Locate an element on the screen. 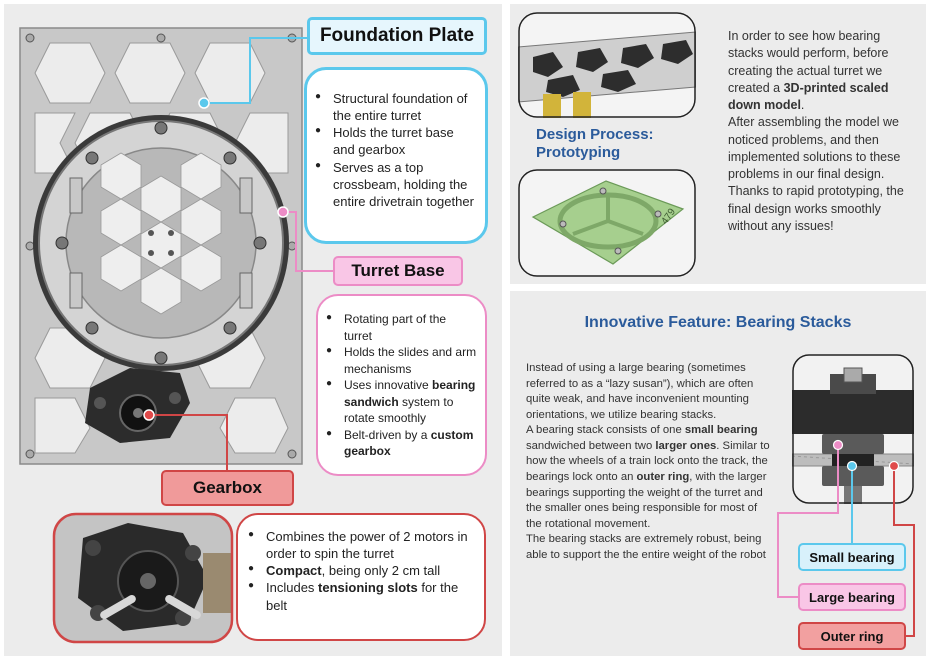 The height and width of the screenshot is (661, 930). foundation-plate-label: Foundation Plate is located at coordinates (397, 36).